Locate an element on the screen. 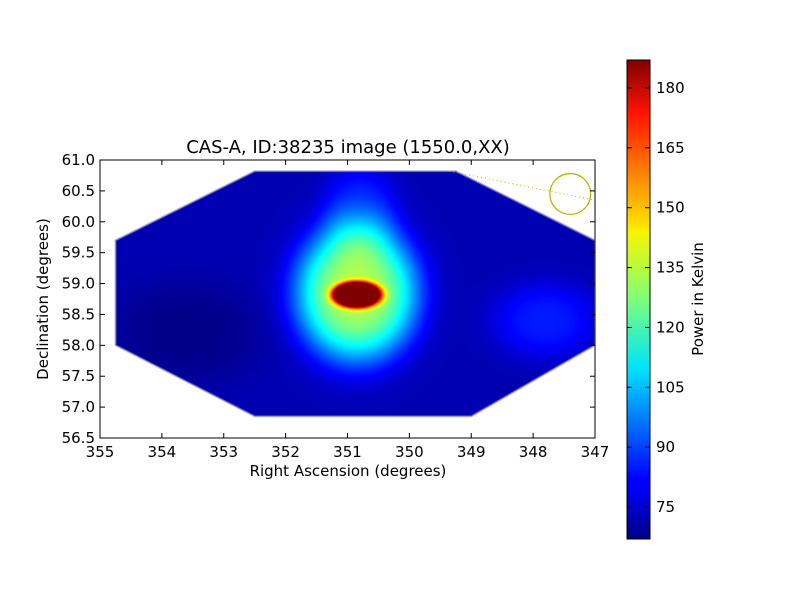 This screenshot has height=600, width=800. y-tick-label: 60.0 is located at coordinates (78, 222).